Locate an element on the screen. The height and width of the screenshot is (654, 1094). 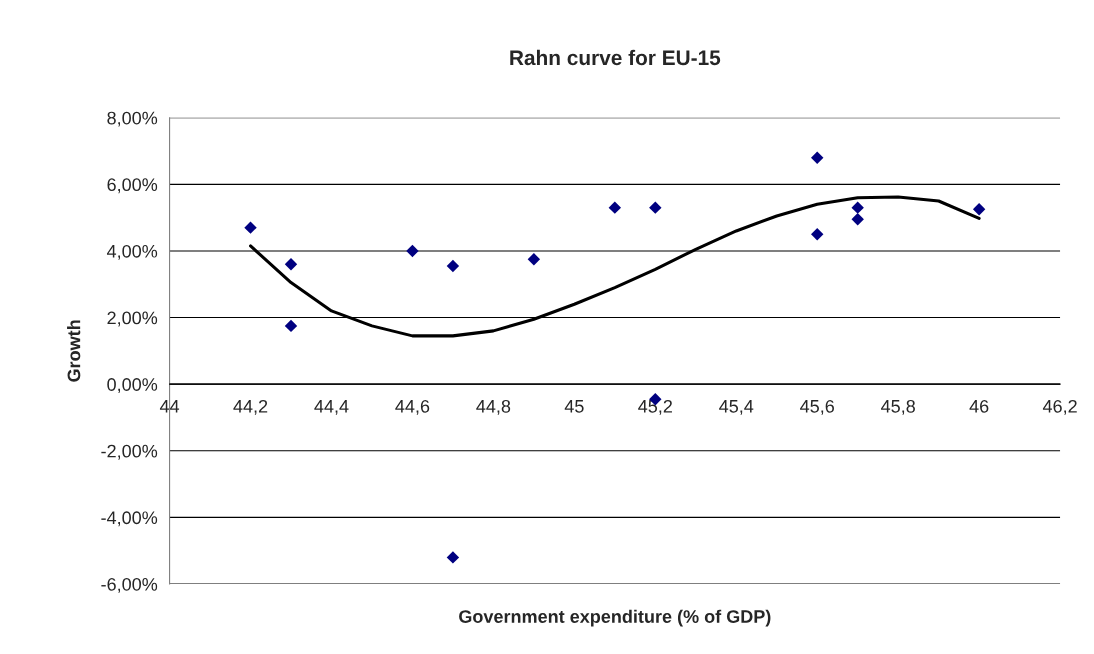
x-tick-label: 46,2 is located at coordinates (1059, 407).